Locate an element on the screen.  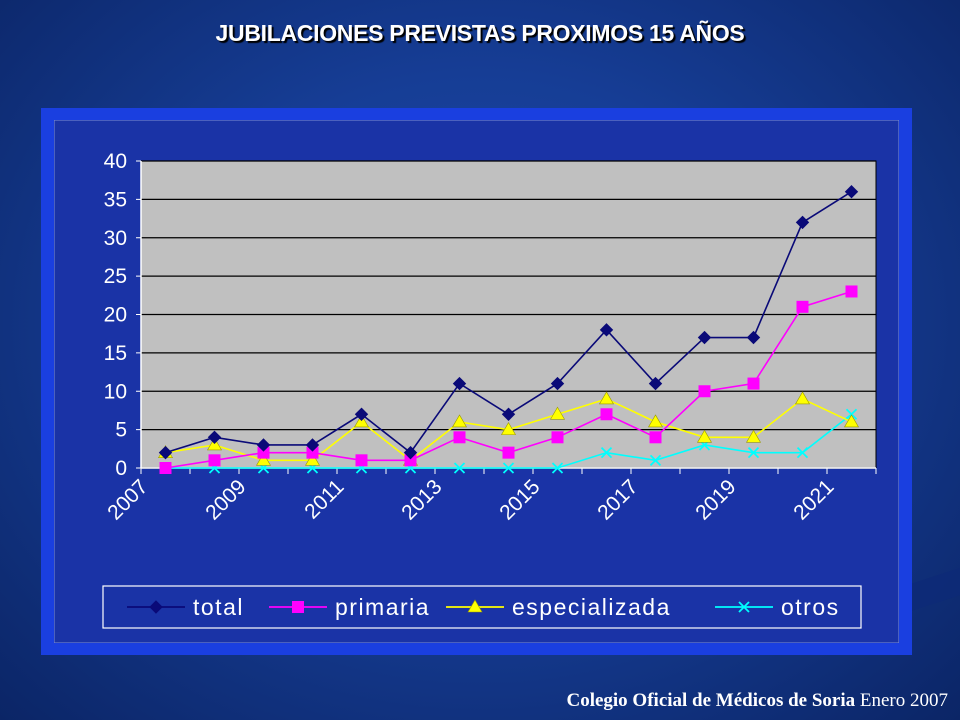
y-tick-label: 25 is located at coordinates (115, 276).